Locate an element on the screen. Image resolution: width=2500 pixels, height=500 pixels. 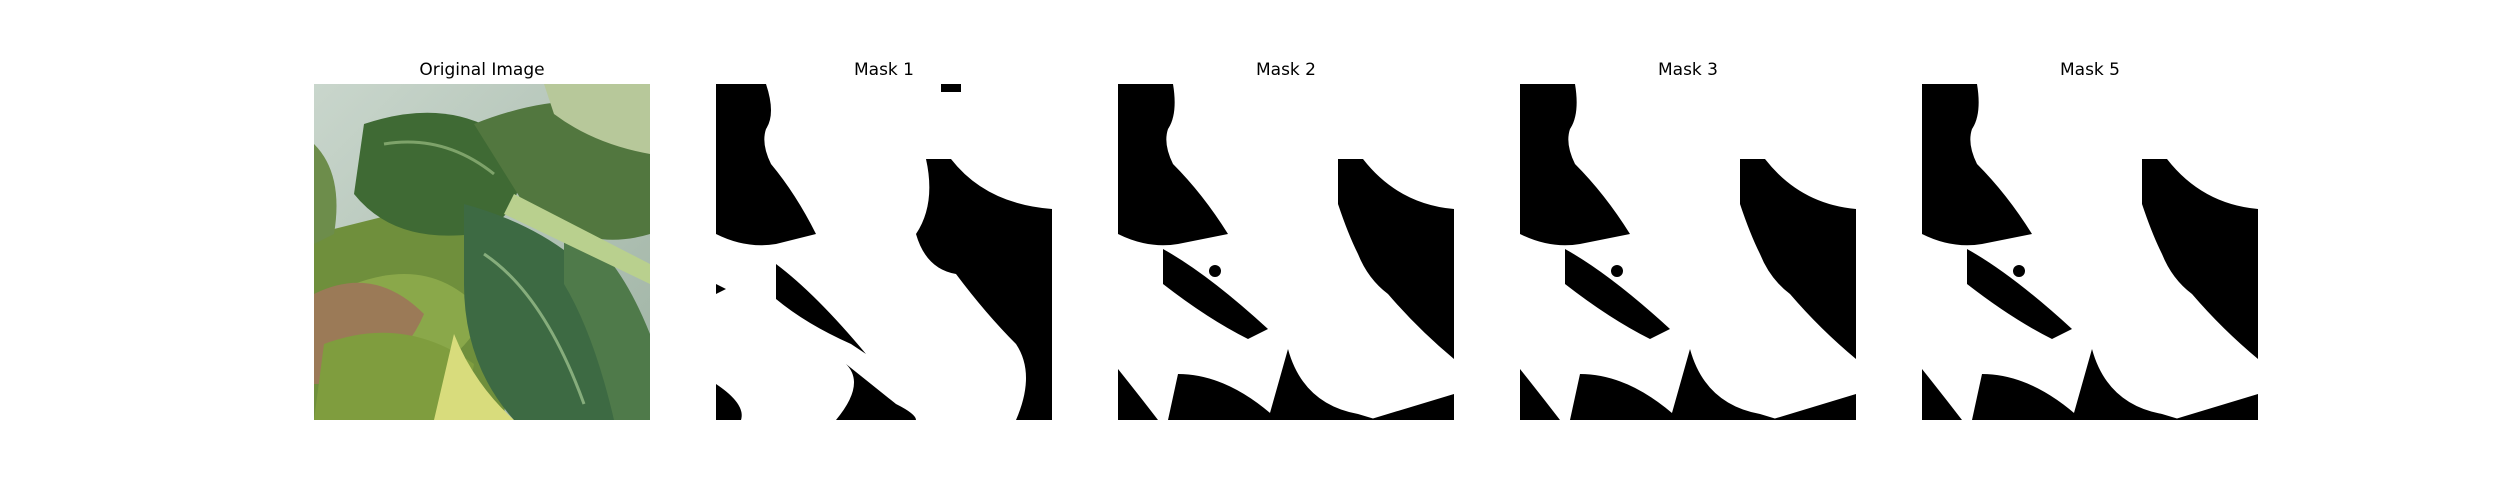
mask-1-image is located at coordinates (884, 252).